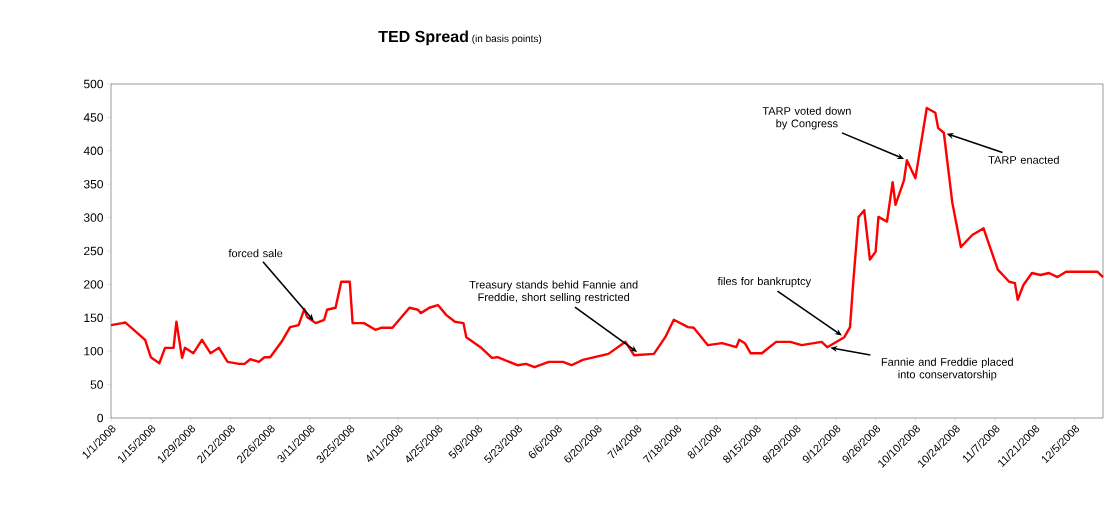 The height and width of the screenshot is (508, 1108). I want to click on y-tick-label: 300, so click(93, 217).